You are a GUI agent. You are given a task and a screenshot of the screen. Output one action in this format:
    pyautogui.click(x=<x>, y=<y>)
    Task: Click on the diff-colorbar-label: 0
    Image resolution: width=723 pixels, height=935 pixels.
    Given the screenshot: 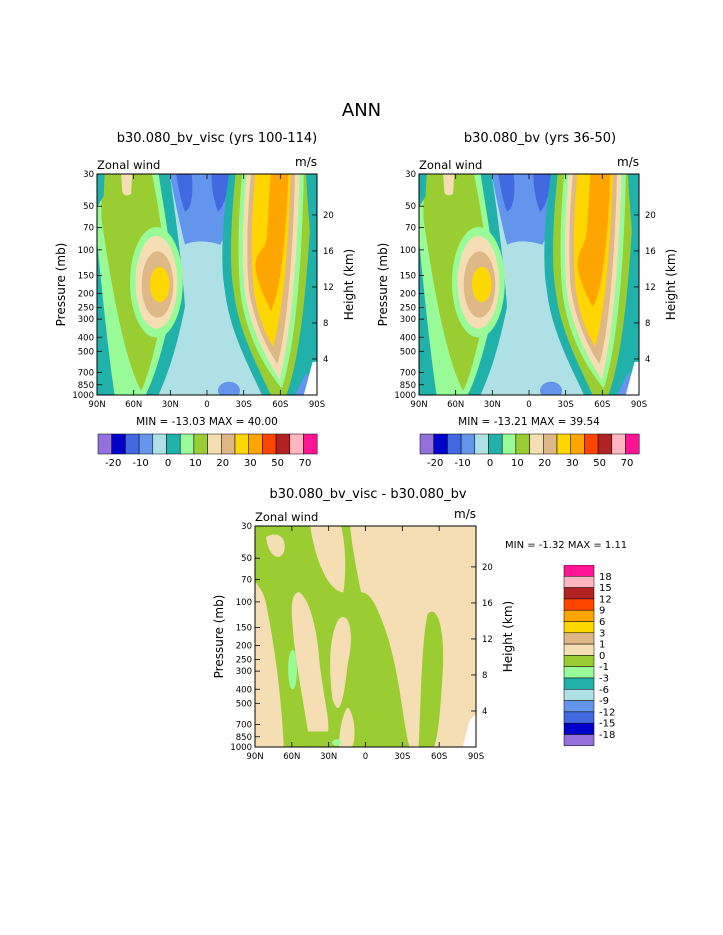 What is the action you would take?
    pyautogui.click(x=602, y=656)
    